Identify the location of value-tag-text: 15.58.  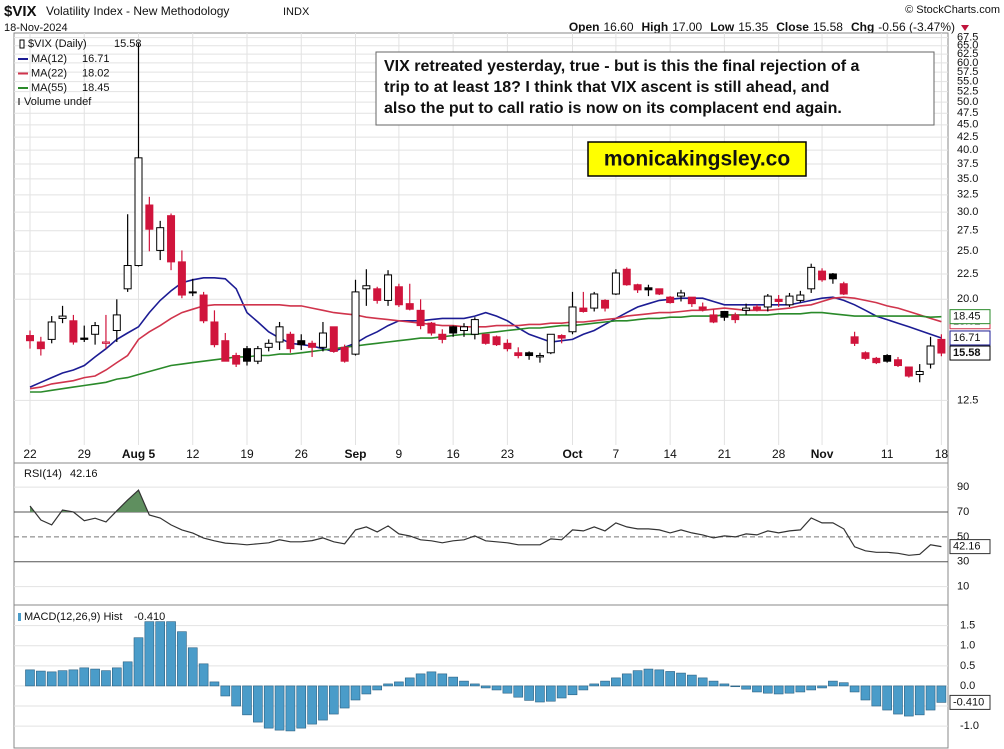
(967, 353).